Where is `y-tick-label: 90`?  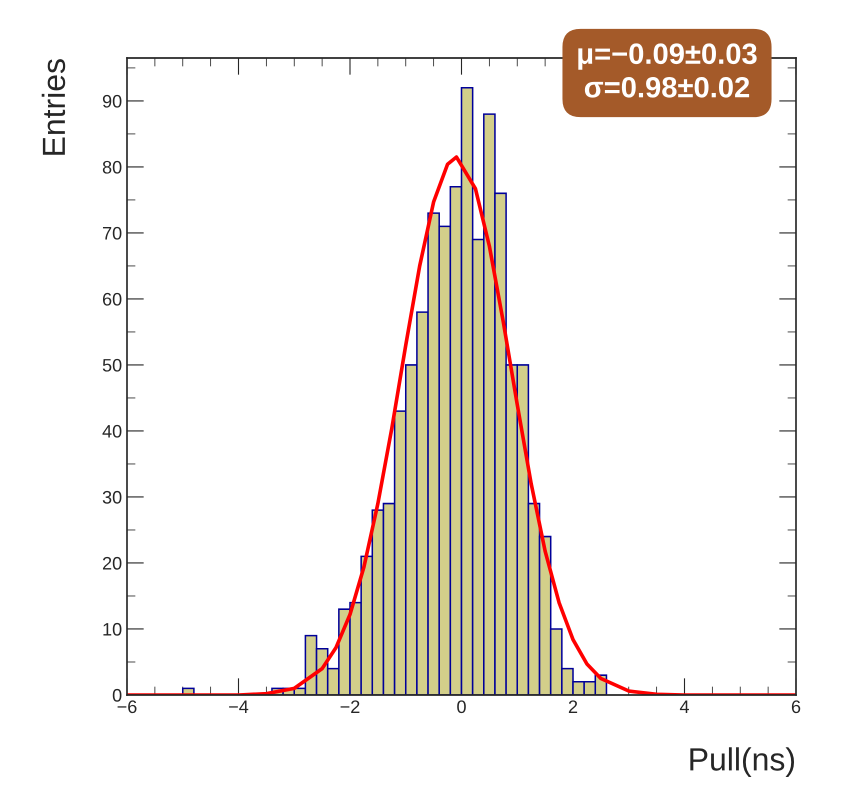 y-tick-label: 90 is located at coordinates (112, 101).